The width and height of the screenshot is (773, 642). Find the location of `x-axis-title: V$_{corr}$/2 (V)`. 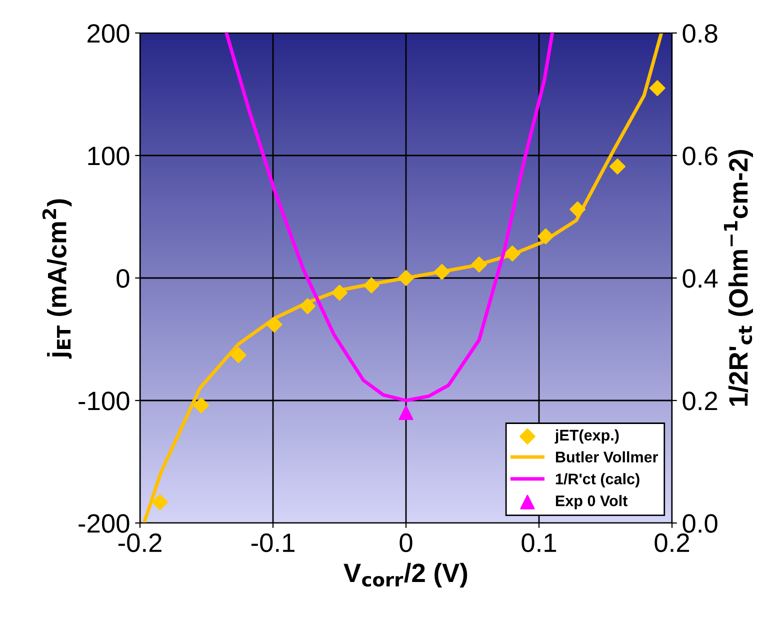

x-axis-title: V$_{corr}$/2 (V) is located at coordinates (406, 575).